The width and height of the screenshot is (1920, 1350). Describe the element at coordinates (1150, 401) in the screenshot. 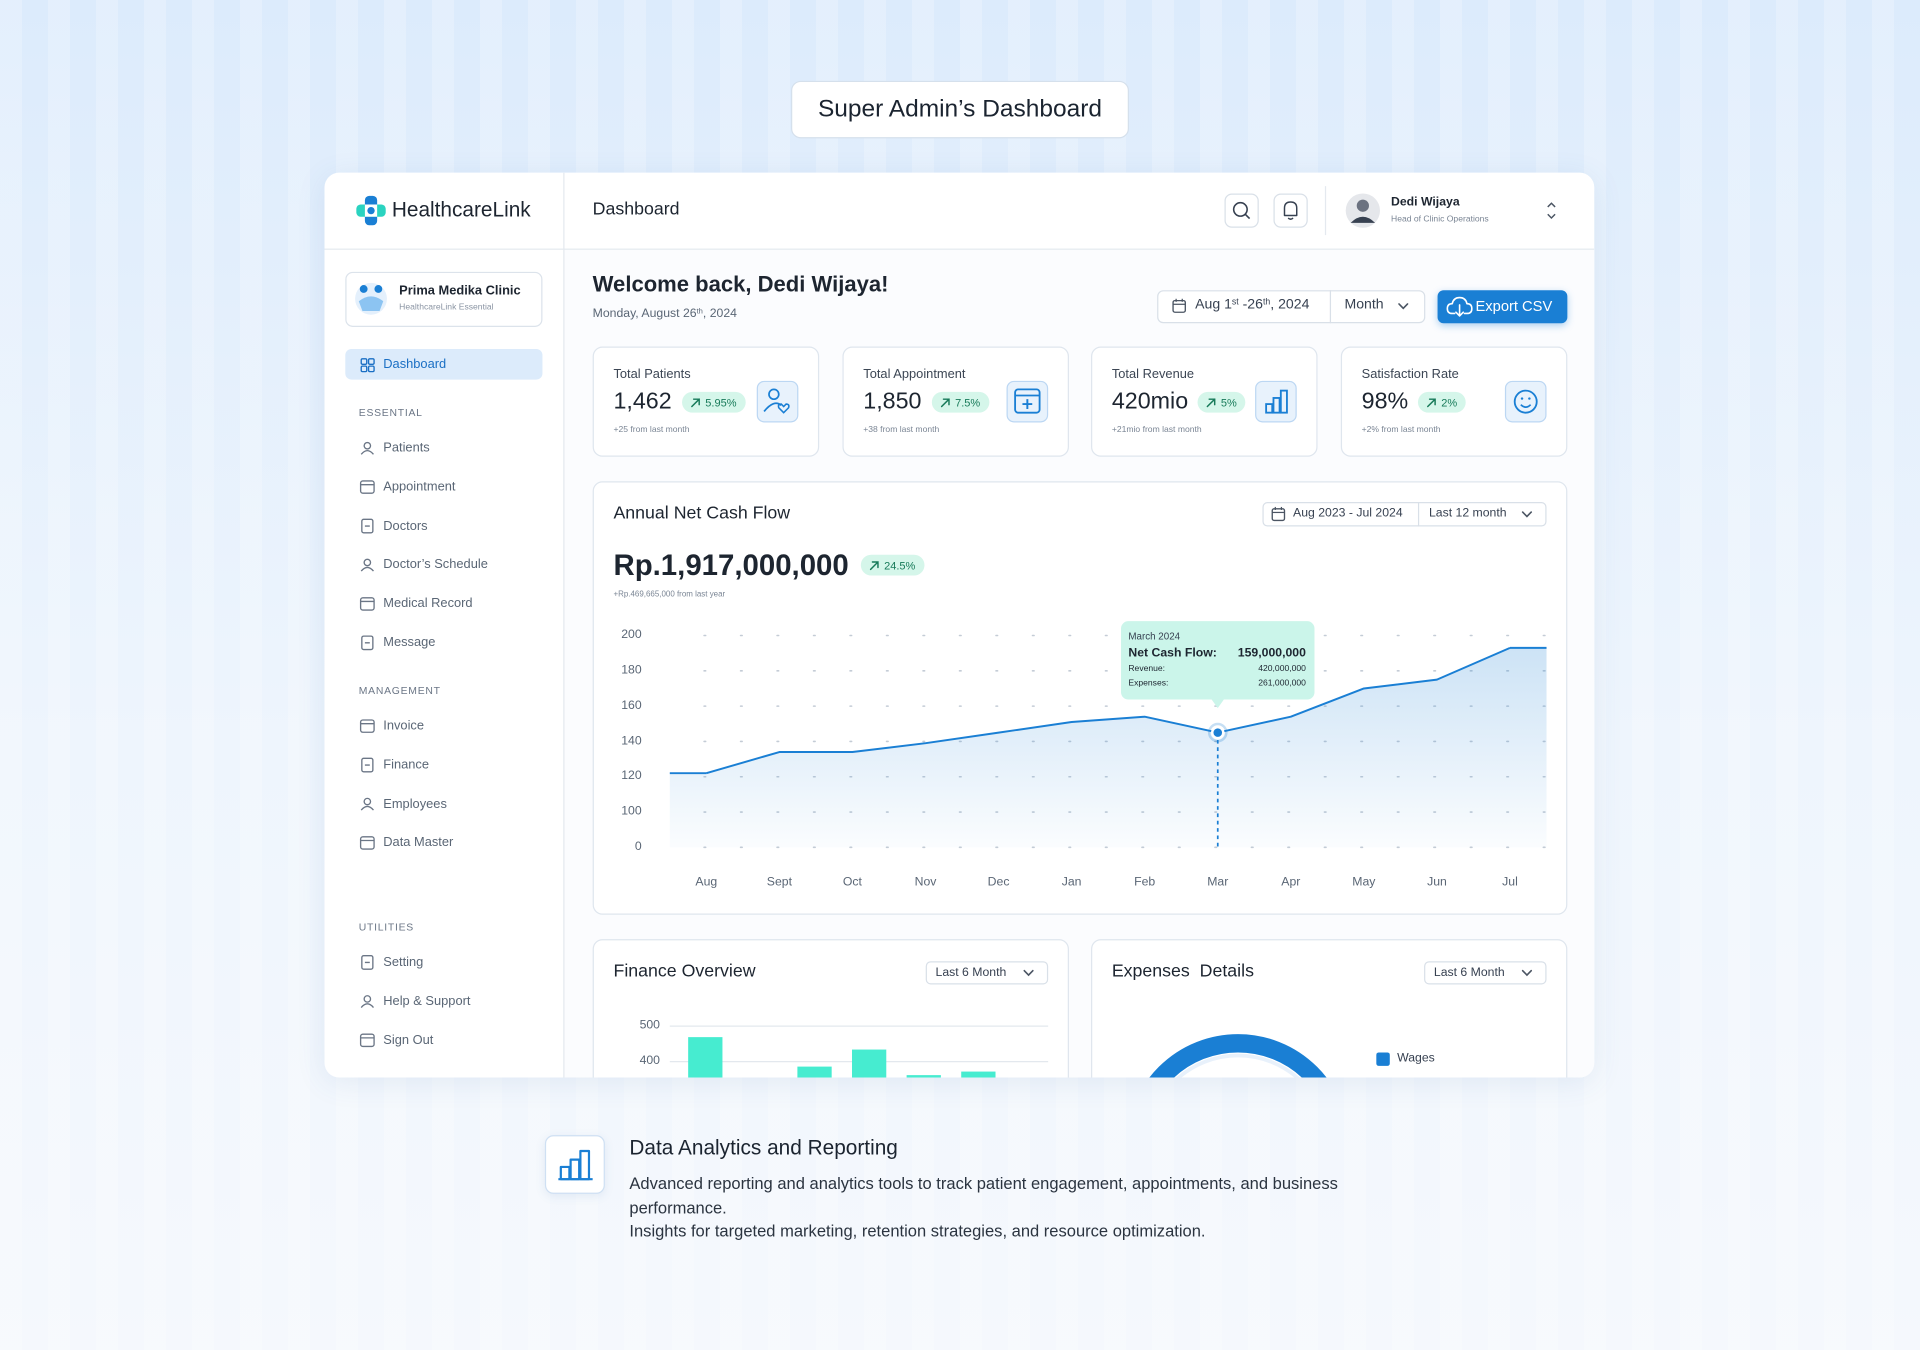

I see `stat-value: 420mio` at that location.